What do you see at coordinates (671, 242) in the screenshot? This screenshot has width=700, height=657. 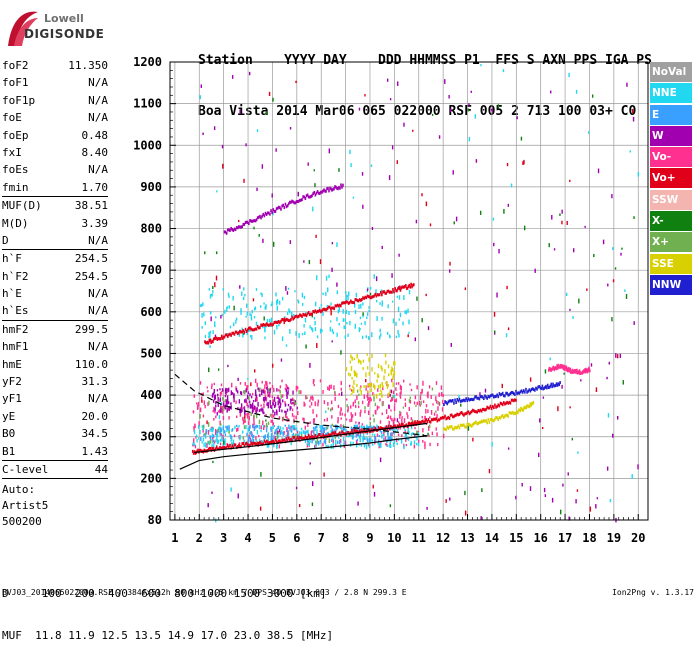 I see `legend-item-xplus: X+` at bounding box center [671, 242].